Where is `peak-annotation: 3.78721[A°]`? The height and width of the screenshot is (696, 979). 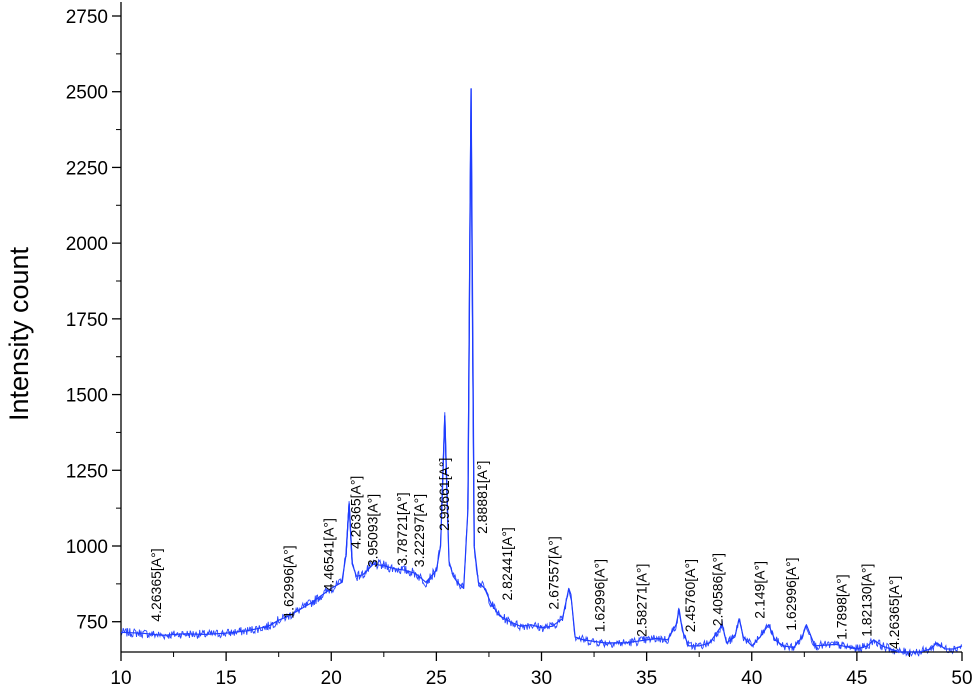
peak-annotation: 3.78721[A°] is located at coordinates (402, 528).